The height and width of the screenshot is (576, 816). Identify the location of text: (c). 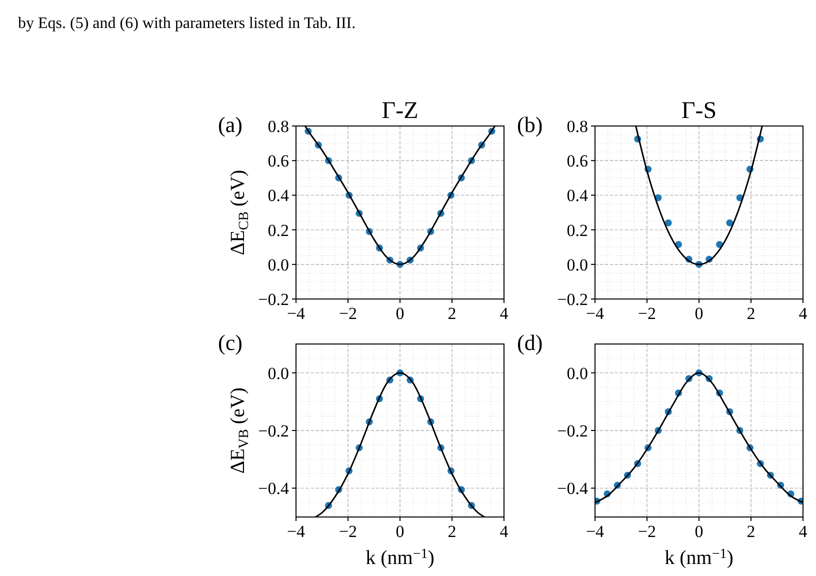
(230, 342).